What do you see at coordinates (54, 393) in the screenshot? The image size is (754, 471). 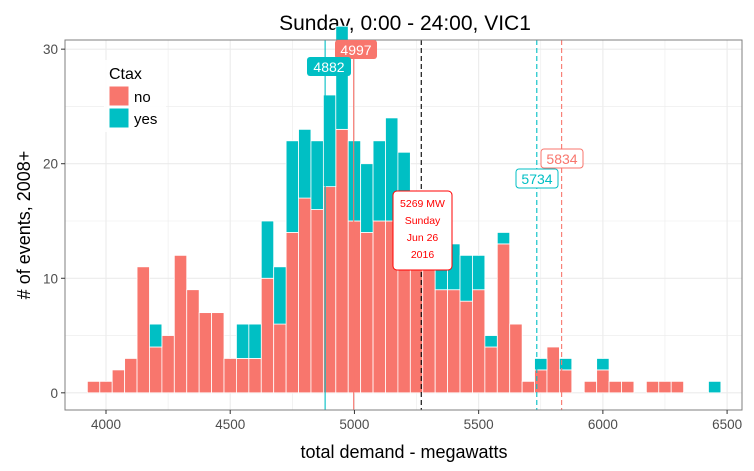 I see `y-tick-label: 0` at bounding box center [54, 393].